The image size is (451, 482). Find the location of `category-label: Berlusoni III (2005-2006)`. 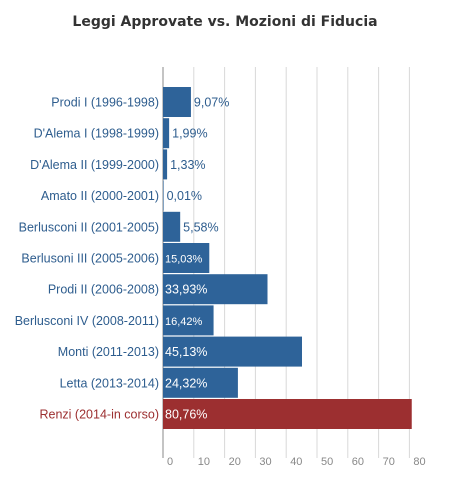

category-label: Berlusoni III (2005-2006) is located at coordinates (90, 259).